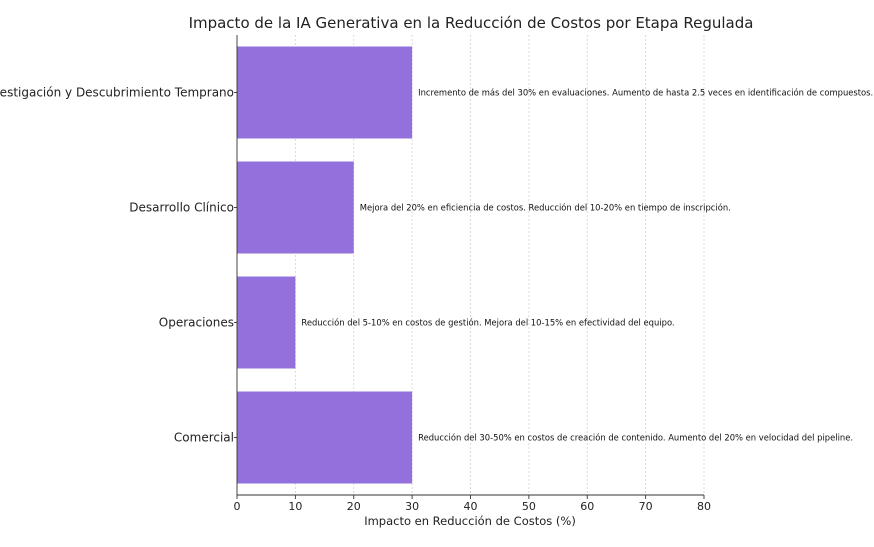 This screenshot has width=874, height=547. I want to click on x-tick-labels: 0 10 20 30 40 50 60 70 80, so click(472, 504).